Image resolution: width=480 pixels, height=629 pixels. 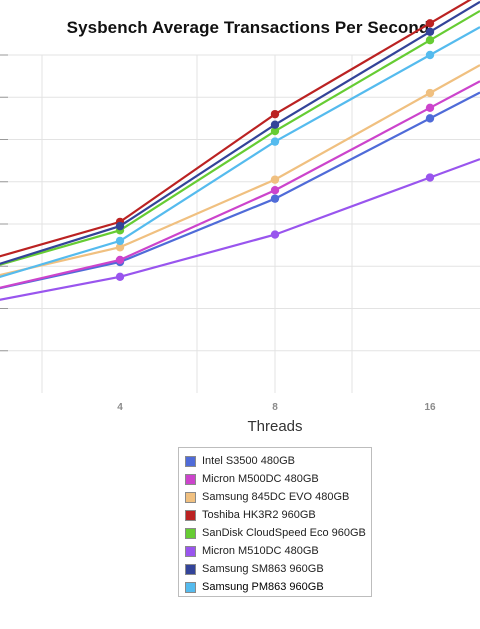 What do you see at coordinates (259, 515) in the screenshot?
I see `legend-label: Toshiba HK3R2 960GB` at bounding box center [259, 515].